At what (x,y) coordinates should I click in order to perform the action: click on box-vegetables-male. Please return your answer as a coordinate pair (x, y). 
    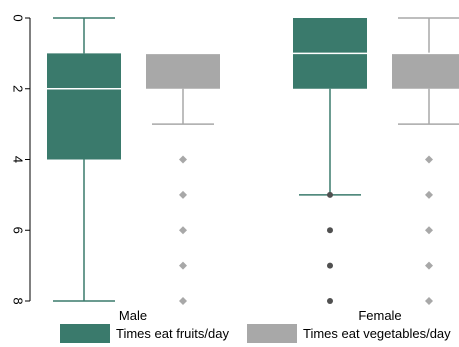
    Looking at the image, I should click on (183, 178).